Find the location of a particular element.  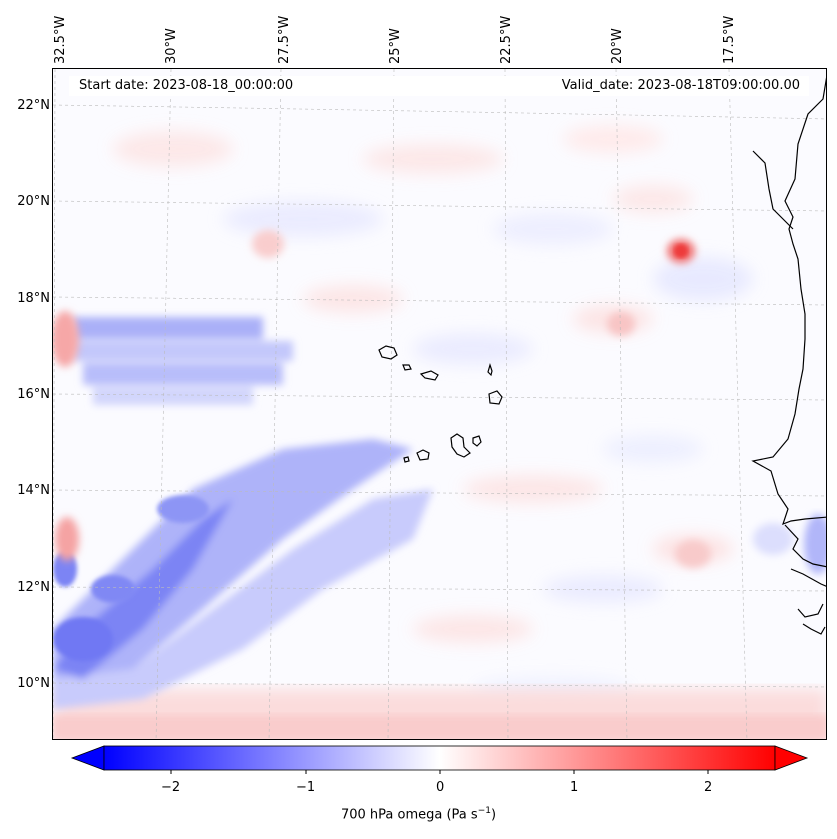

lon-label-30w: 30°W is located at coordinates (171, 46).